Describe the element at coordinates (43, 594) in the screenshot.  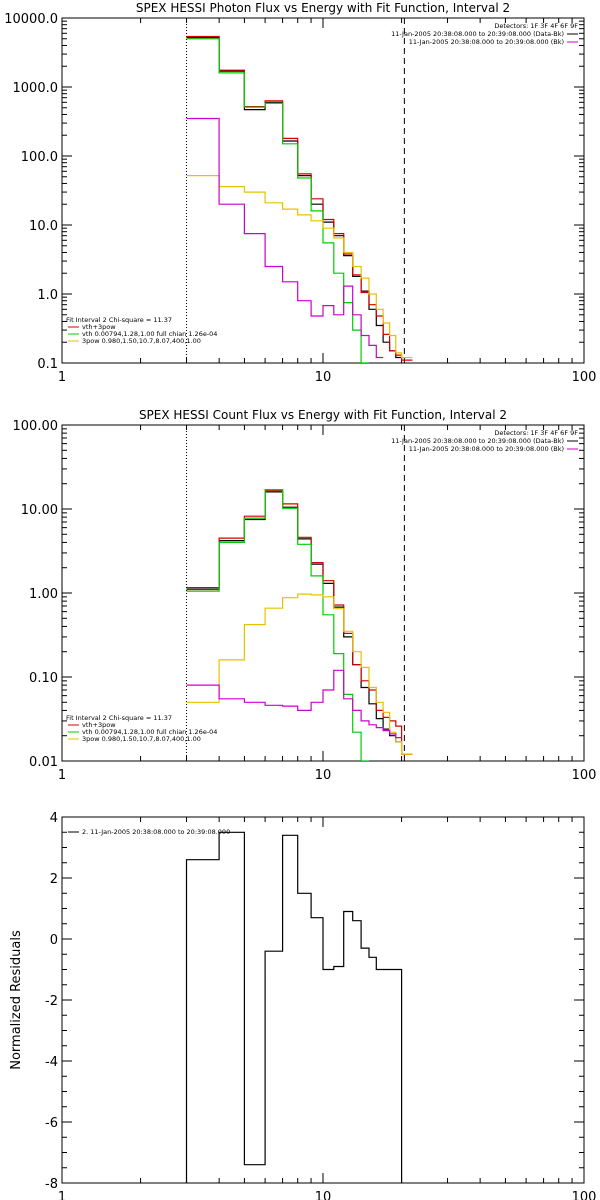
I see `y-tick-label: 1.00` at that location.